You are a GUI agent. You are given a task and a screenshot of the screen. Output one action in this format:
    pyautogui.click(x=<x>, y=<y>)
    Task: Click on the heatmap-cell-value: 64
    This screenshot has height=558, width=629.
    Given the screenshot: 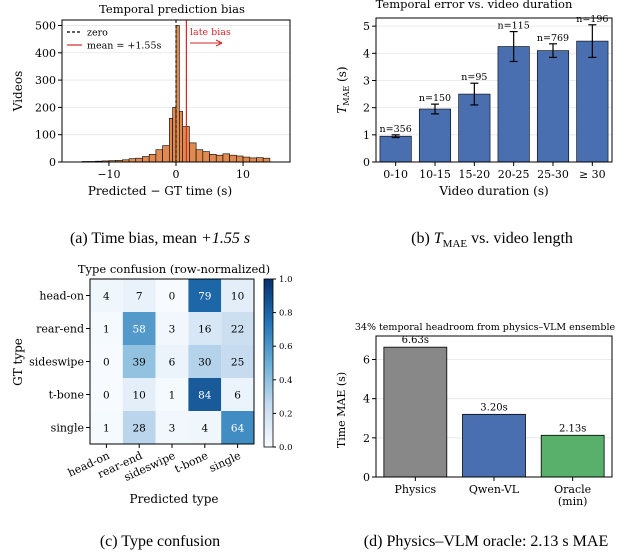 What is the action you would take?
    pyautogui.click(x=238, y=429)
    